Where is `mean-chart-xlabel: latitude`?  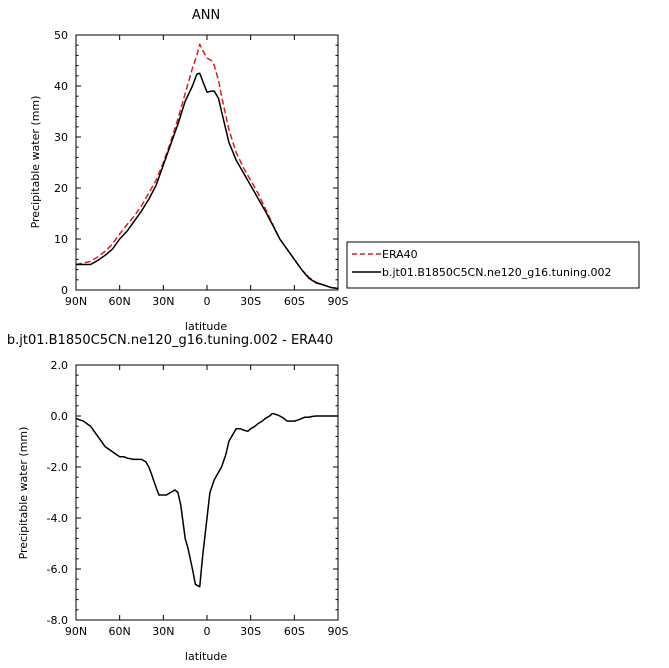
mean-chart-xlabel: latitude is located at coordinates (206, 326).